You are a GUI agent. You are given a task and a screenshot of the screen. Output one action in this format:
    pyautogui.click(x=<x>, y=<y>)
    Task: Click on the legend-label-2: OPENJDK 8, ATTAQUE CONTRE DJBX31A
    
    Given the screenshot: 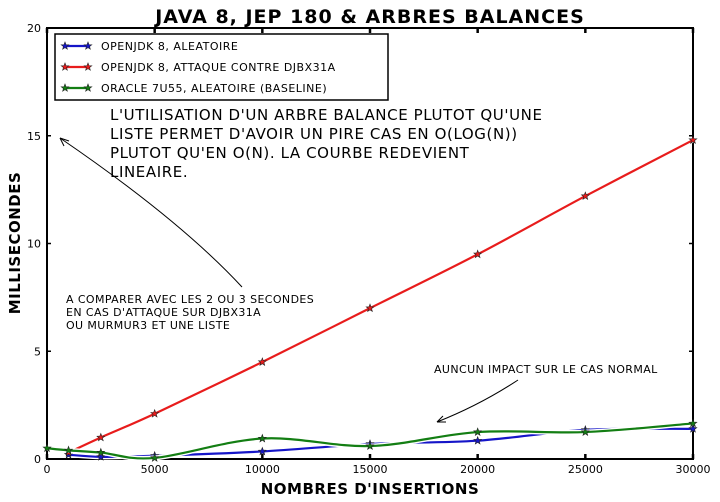 What is the action you would take?
    pyautogui.click(x=218, y=67)
    